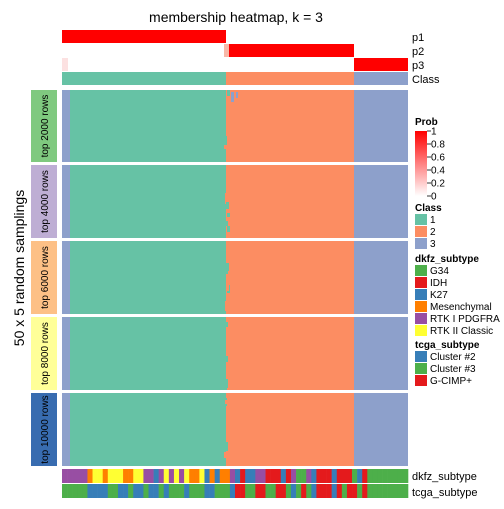 This screenshot has height=509, width=504. What do you see at coordinates (236, 17) in the screenshot?
I see `chart-title: membership heatmap, k = 3` at bounding box center [236, 17].